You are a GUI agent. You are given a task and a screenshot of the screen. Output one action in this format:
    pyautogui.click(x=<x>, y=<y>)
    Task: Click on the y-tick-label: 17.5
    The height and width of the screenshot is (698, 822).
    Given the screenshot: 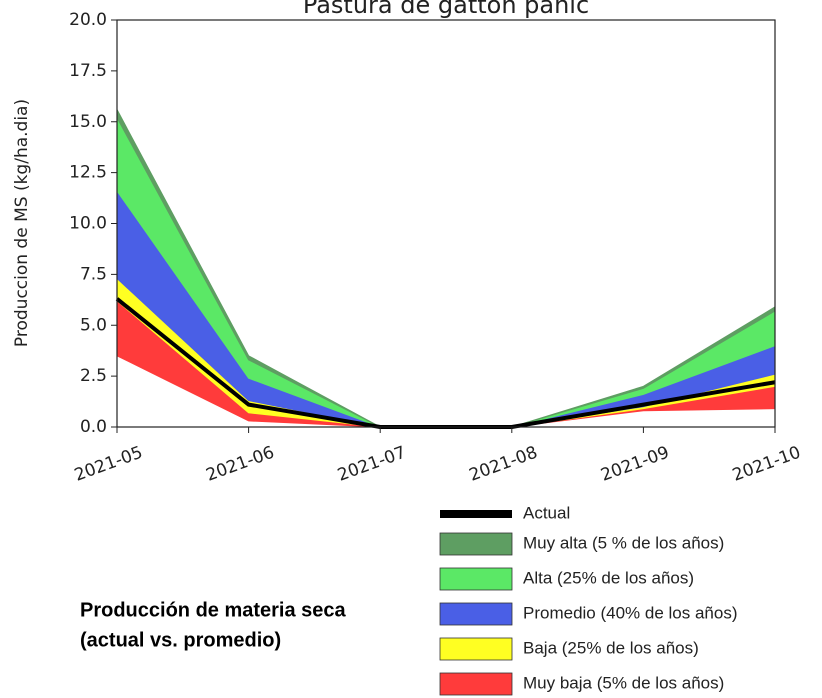 What is the action you would take?
    pyautogui.click(x=88, y=71)
    